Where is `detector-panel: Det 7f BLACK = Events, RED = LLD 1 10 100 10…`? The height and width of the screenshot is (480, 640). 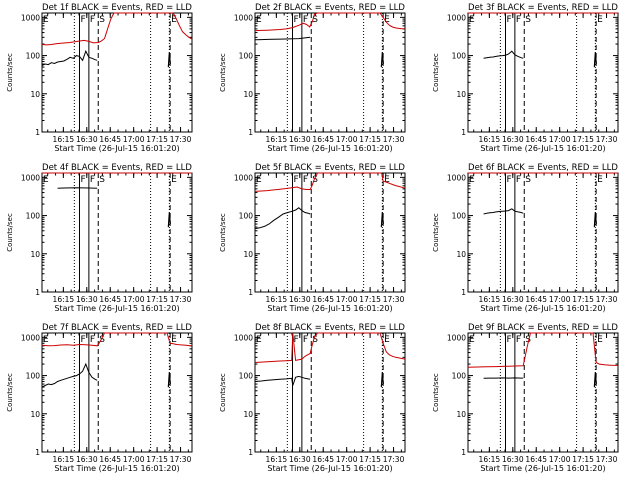 detector-panel: Det 7f BLACK = Events, RED = LLD 1 10 100 10… is located at coordinates (99, 398).